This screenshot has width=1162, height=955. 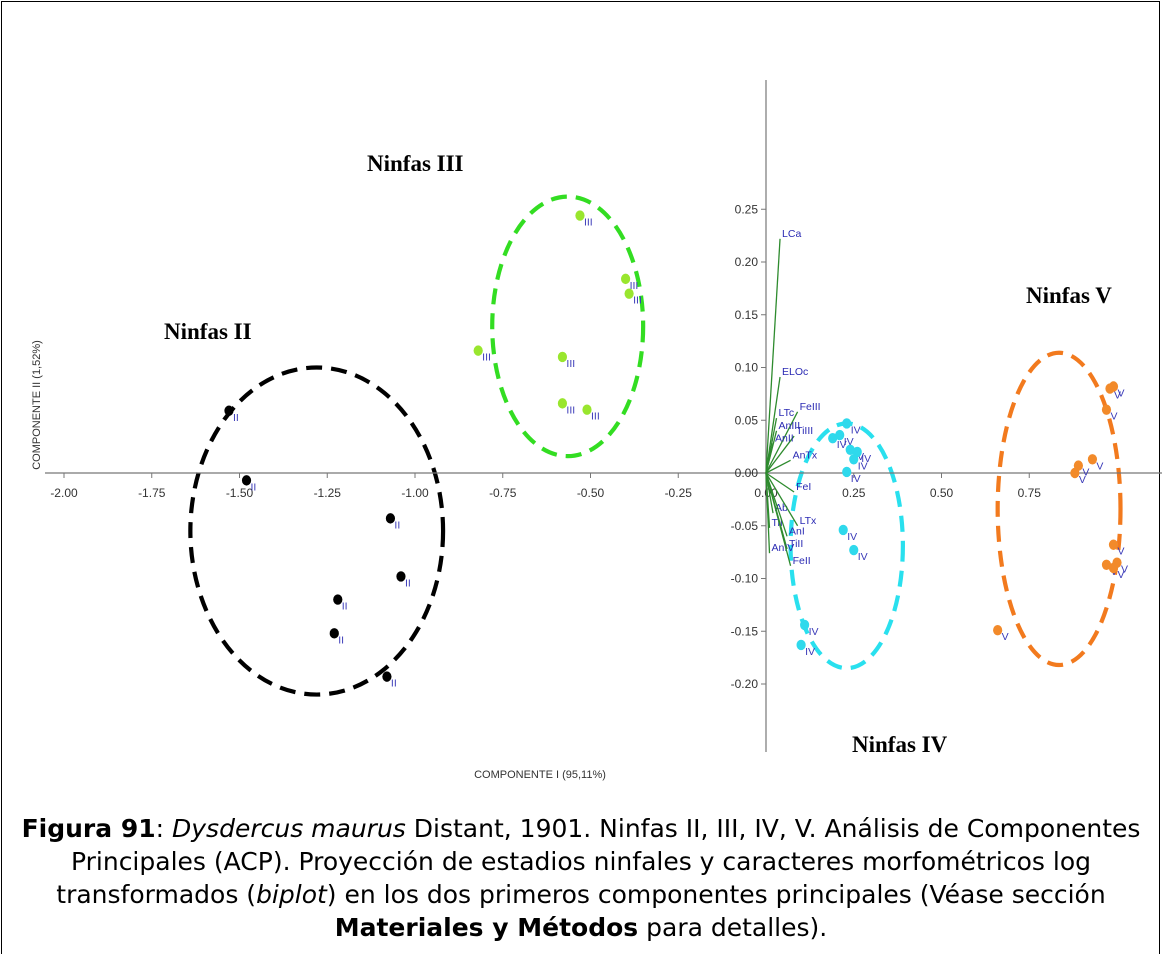 I want to click on vector-label: AnIV, so click(x=783, y=548).